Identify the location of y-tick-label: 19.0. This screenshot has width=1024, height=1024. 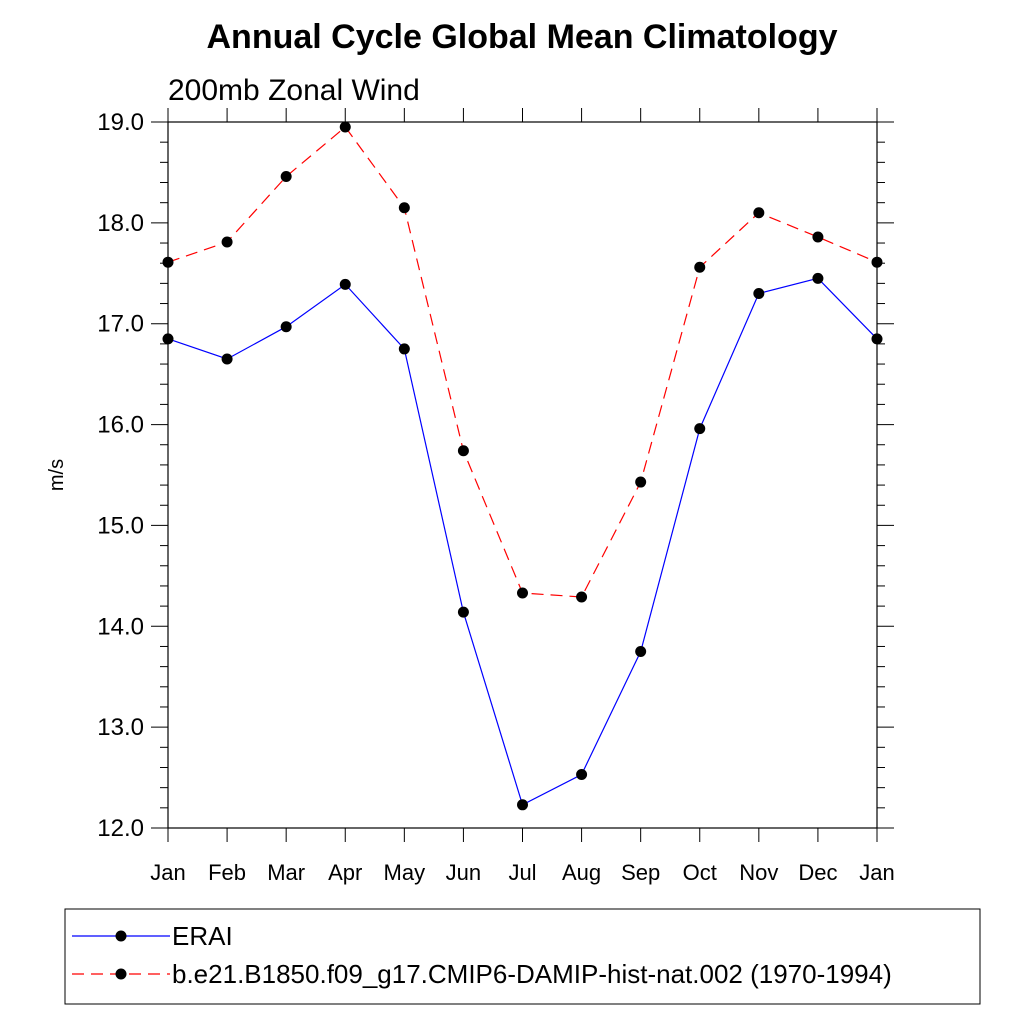
(120, 122).